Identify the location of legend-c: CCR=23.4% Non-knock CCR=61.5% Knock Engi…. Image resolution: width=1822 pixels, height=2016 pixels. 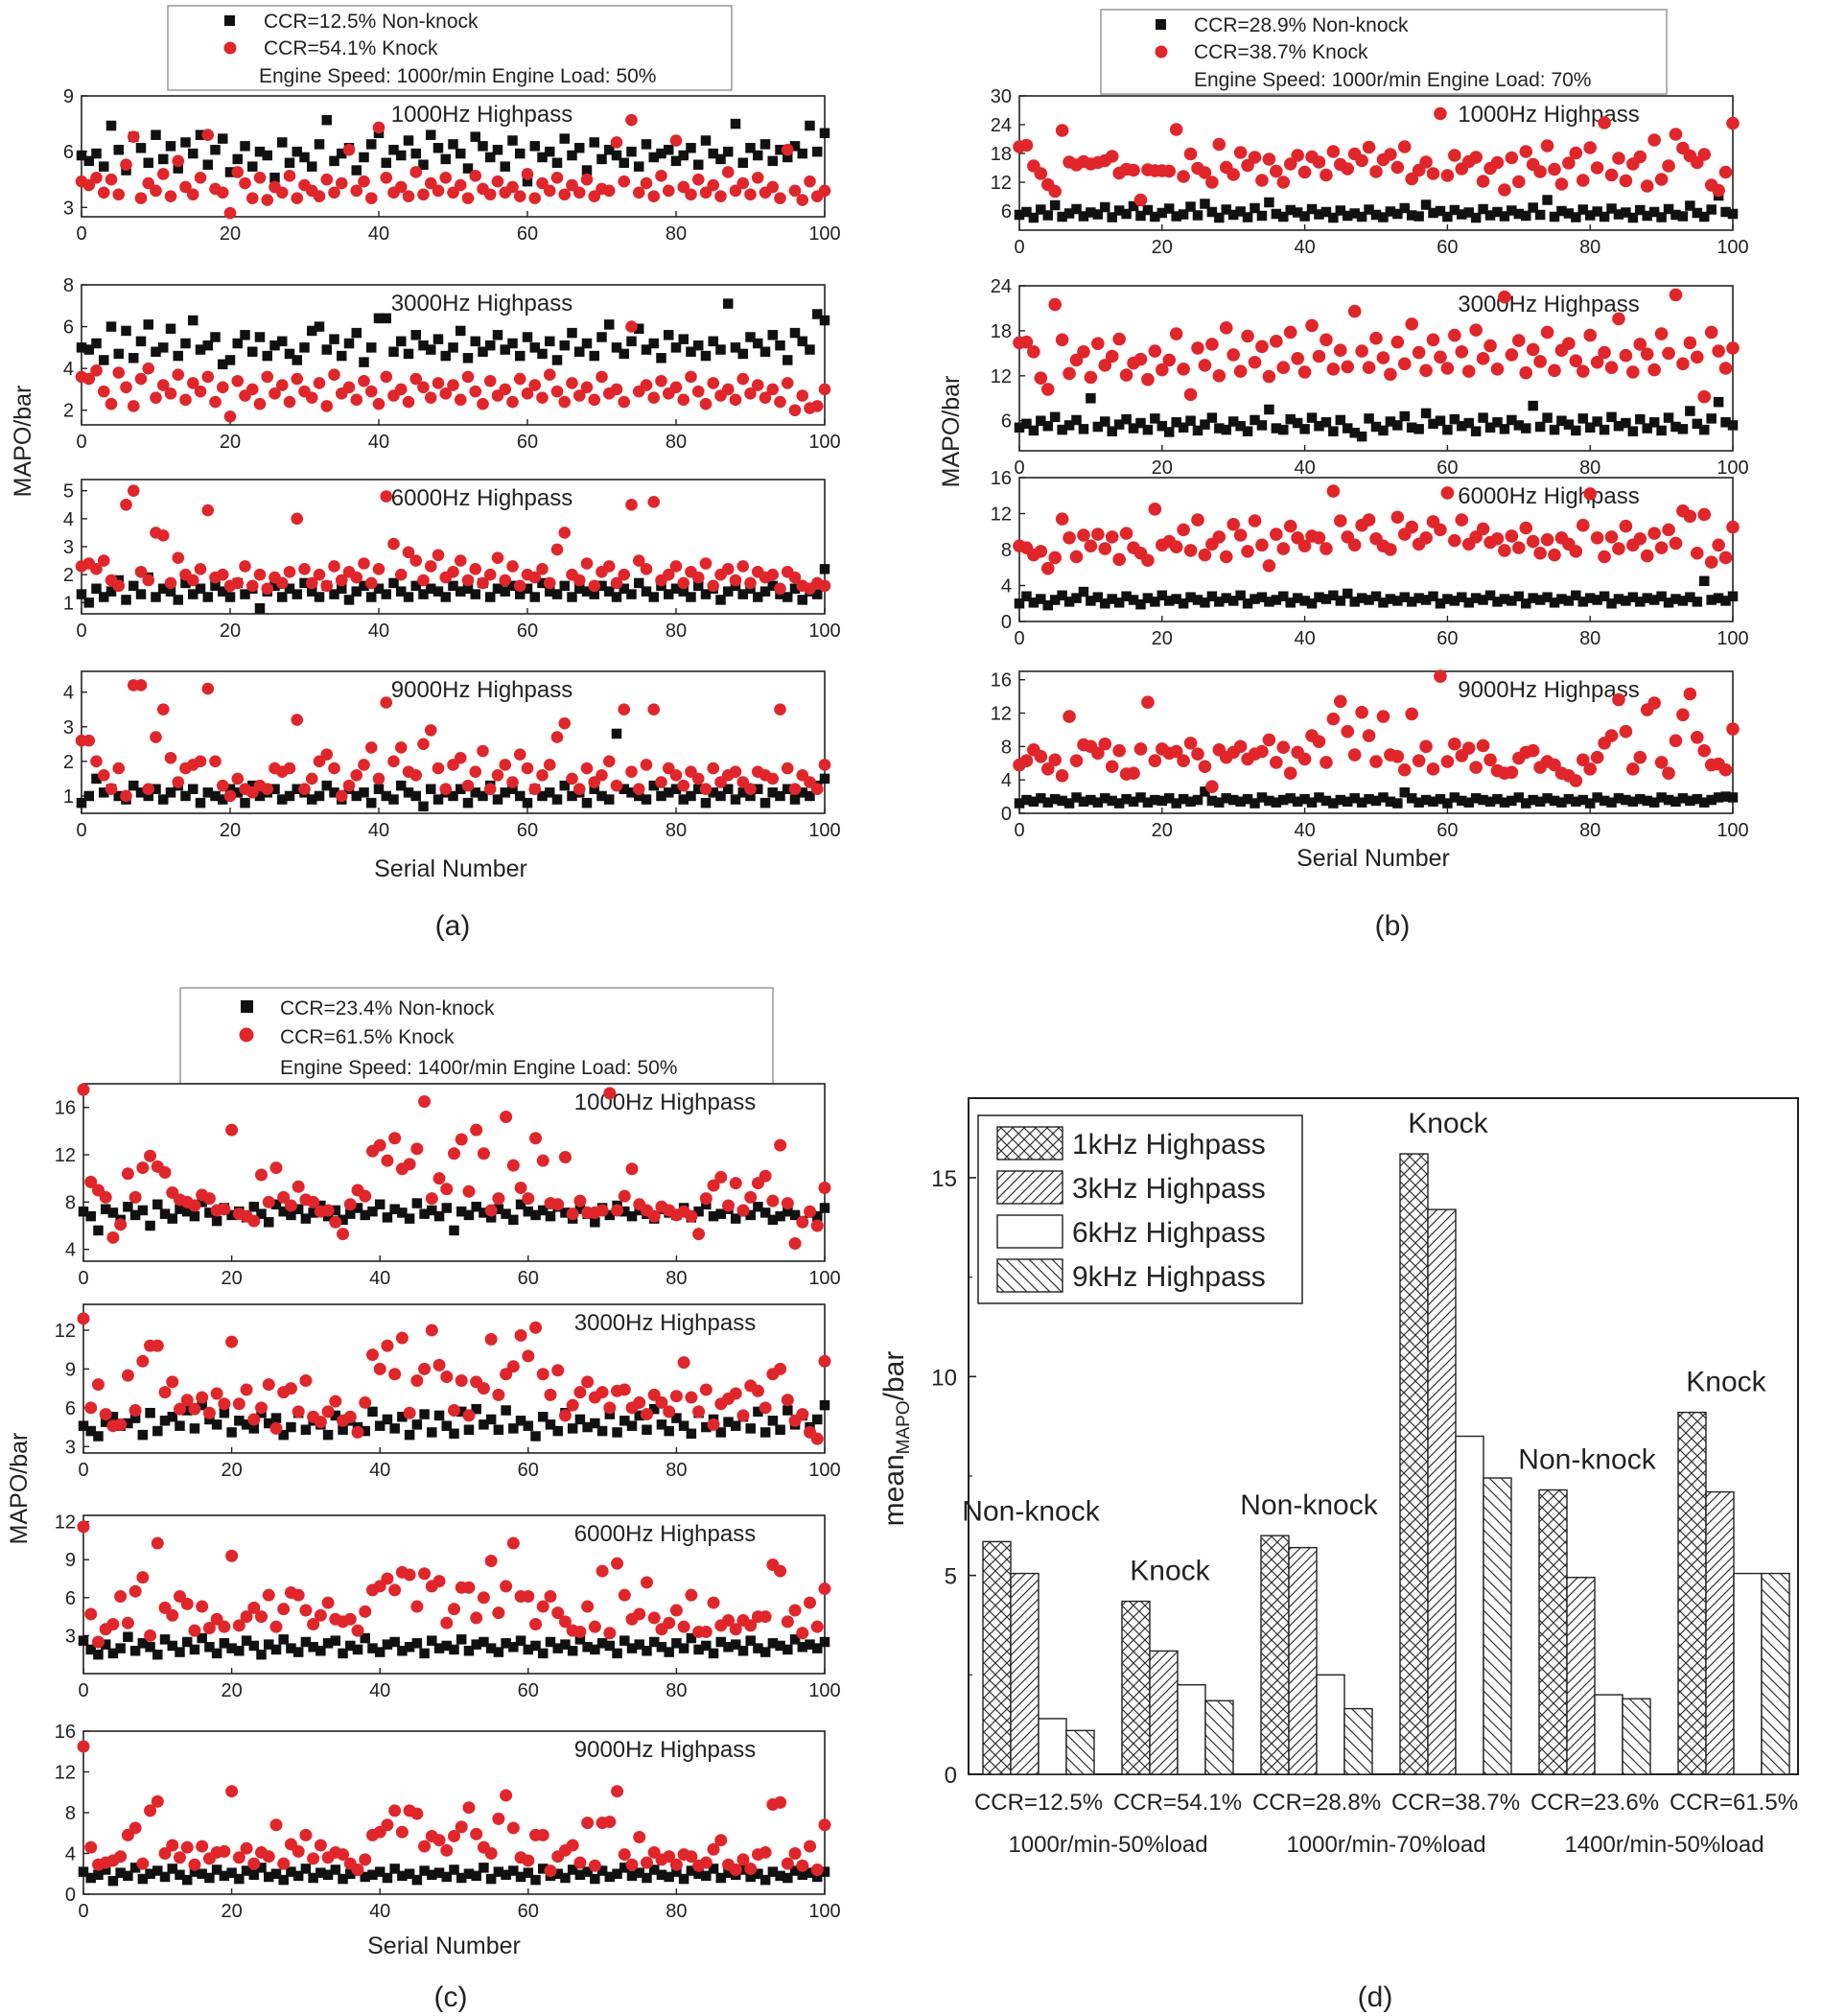
(477, 1036).